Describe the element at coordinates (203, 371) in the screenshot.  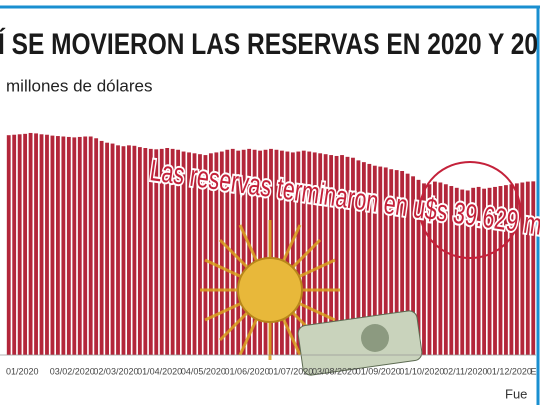
I see `x-tick-label: 04/05/2020` at that location.